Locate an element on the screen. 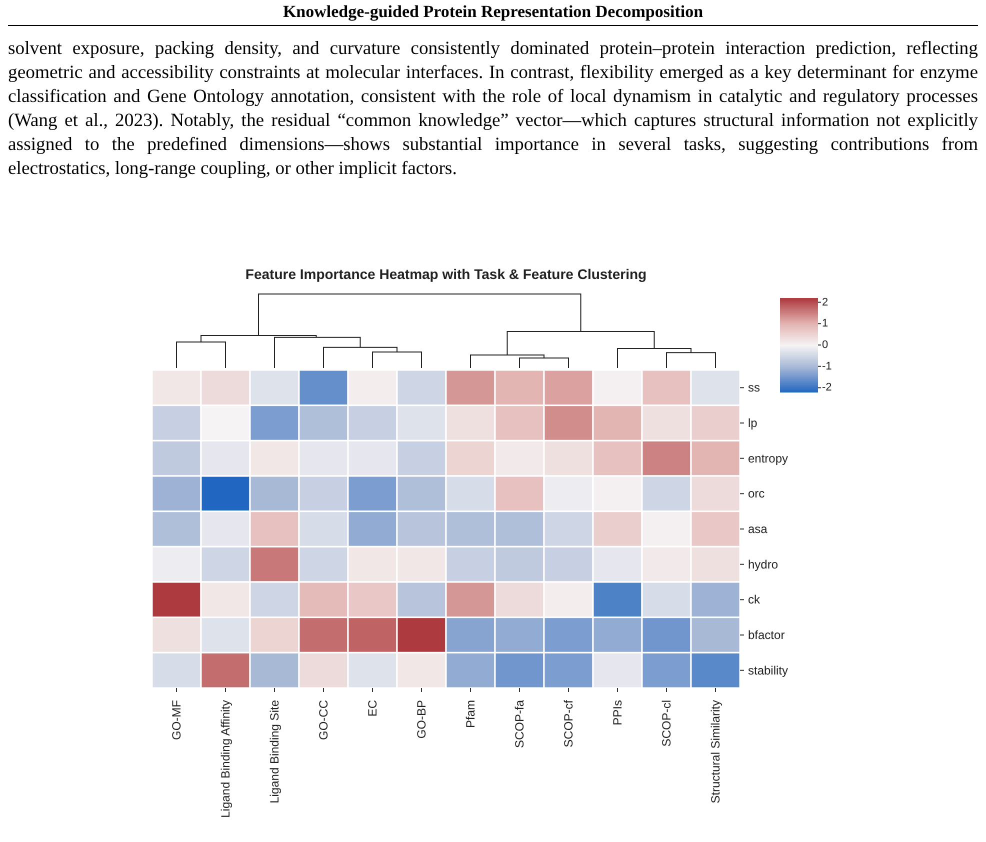  text: Knowledge-guided Protein Representation Decomposition is located at coordinates (493, 14).